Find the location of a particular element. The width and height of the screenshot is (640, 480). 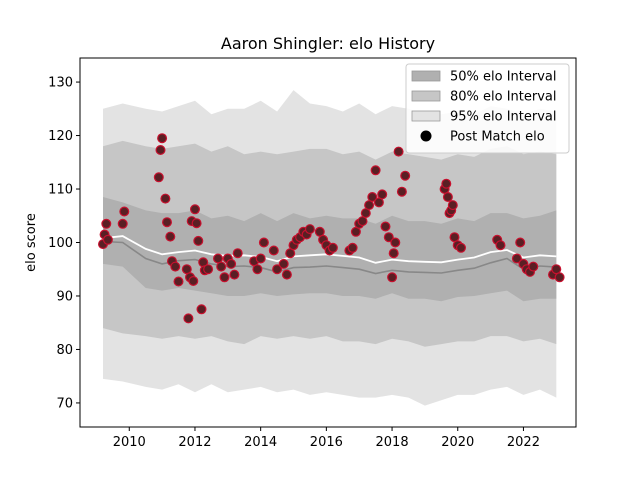

x-tick-label: 2018 is located at coordinates (392, 442).